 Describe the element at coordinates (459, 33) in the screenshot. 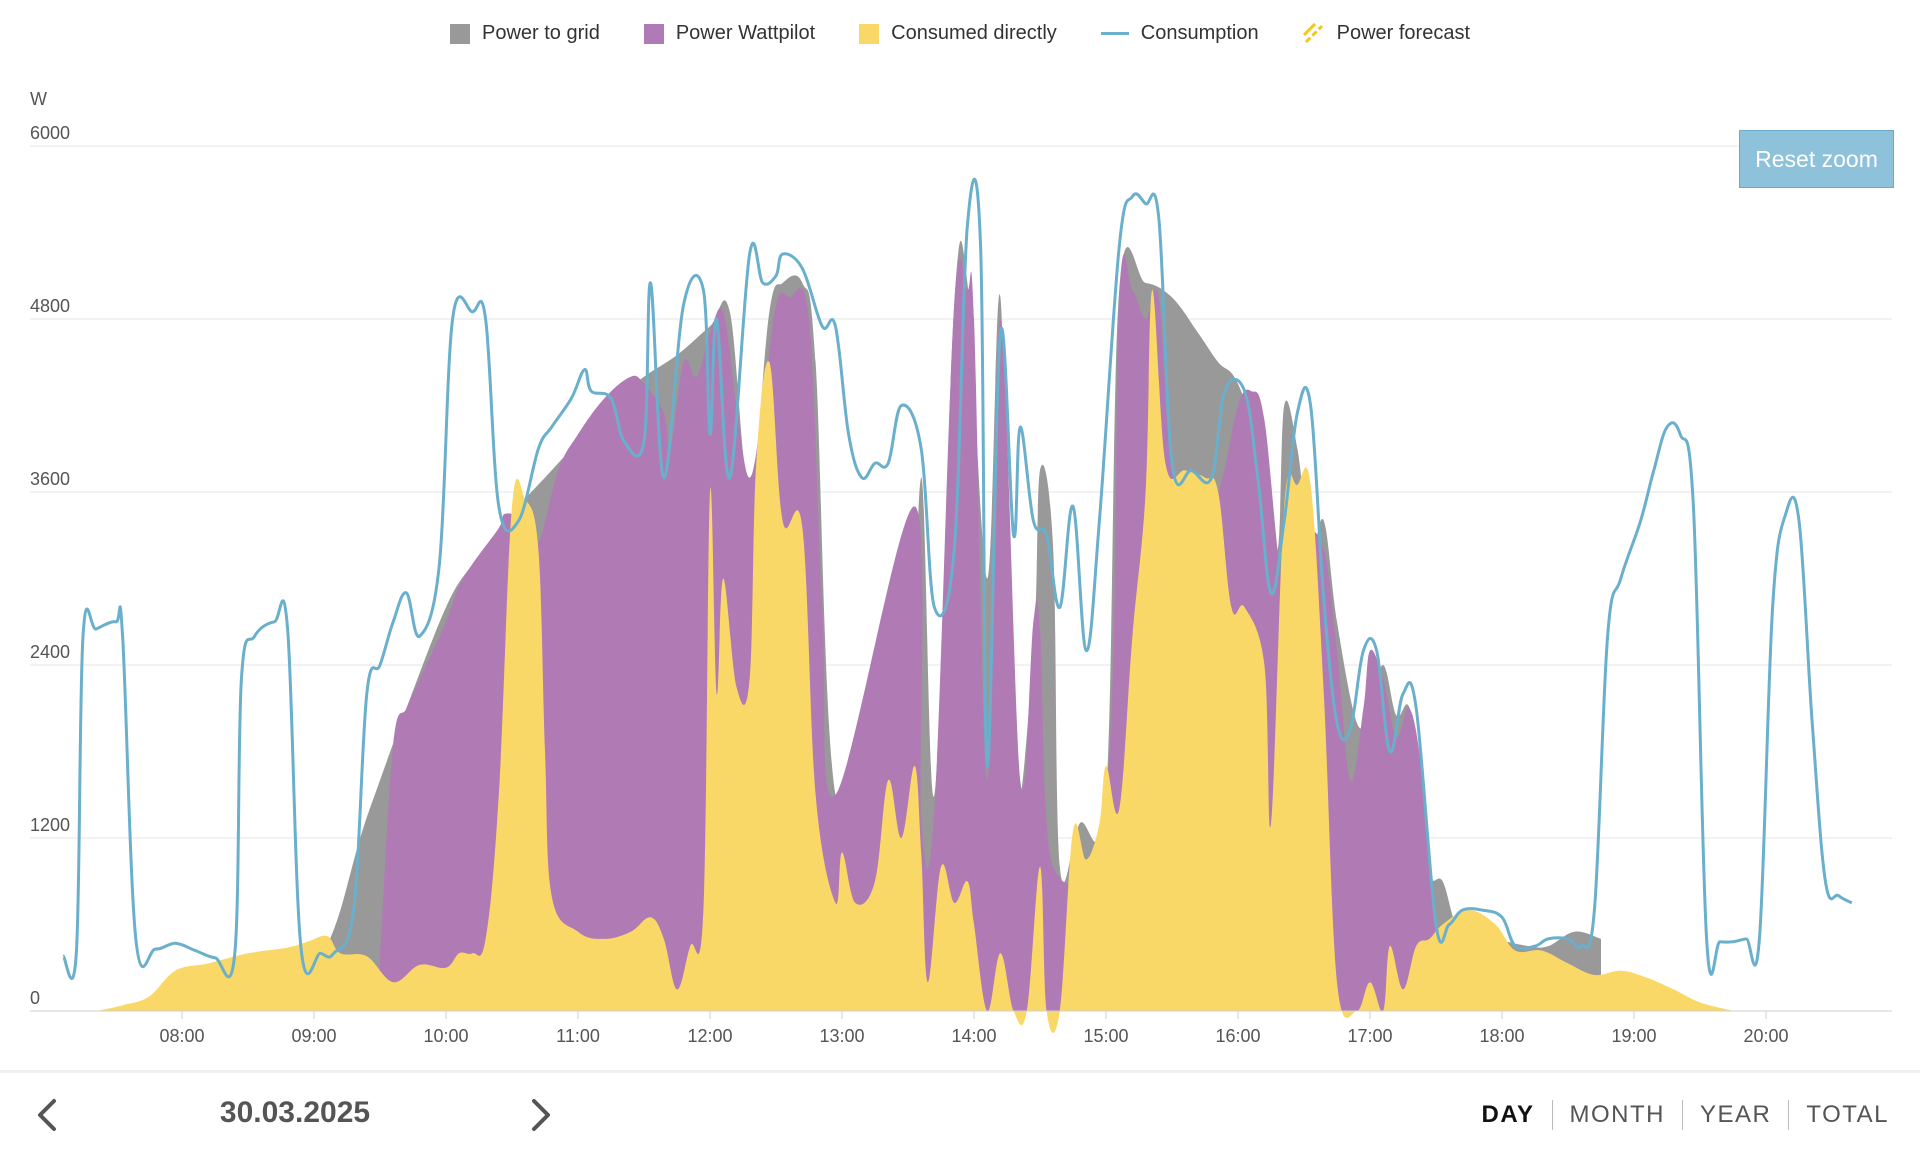

I see `power-to-grid-swatch` at that location.